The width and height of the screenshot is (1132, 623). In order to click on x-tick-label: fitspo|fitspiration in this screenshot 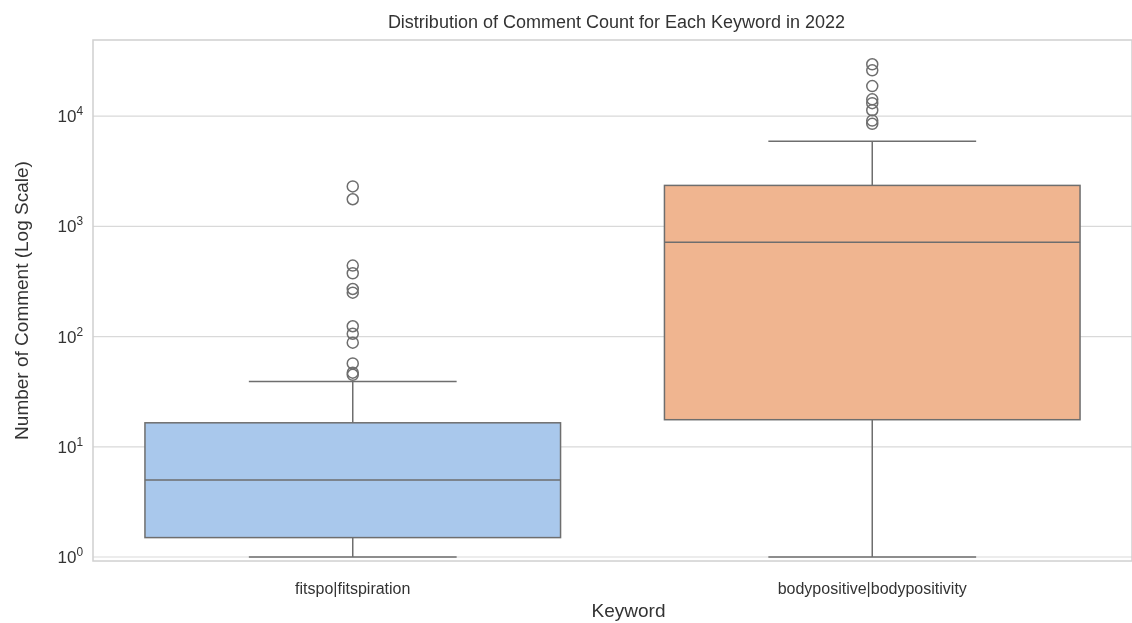, I will do `click(353, 588)`.